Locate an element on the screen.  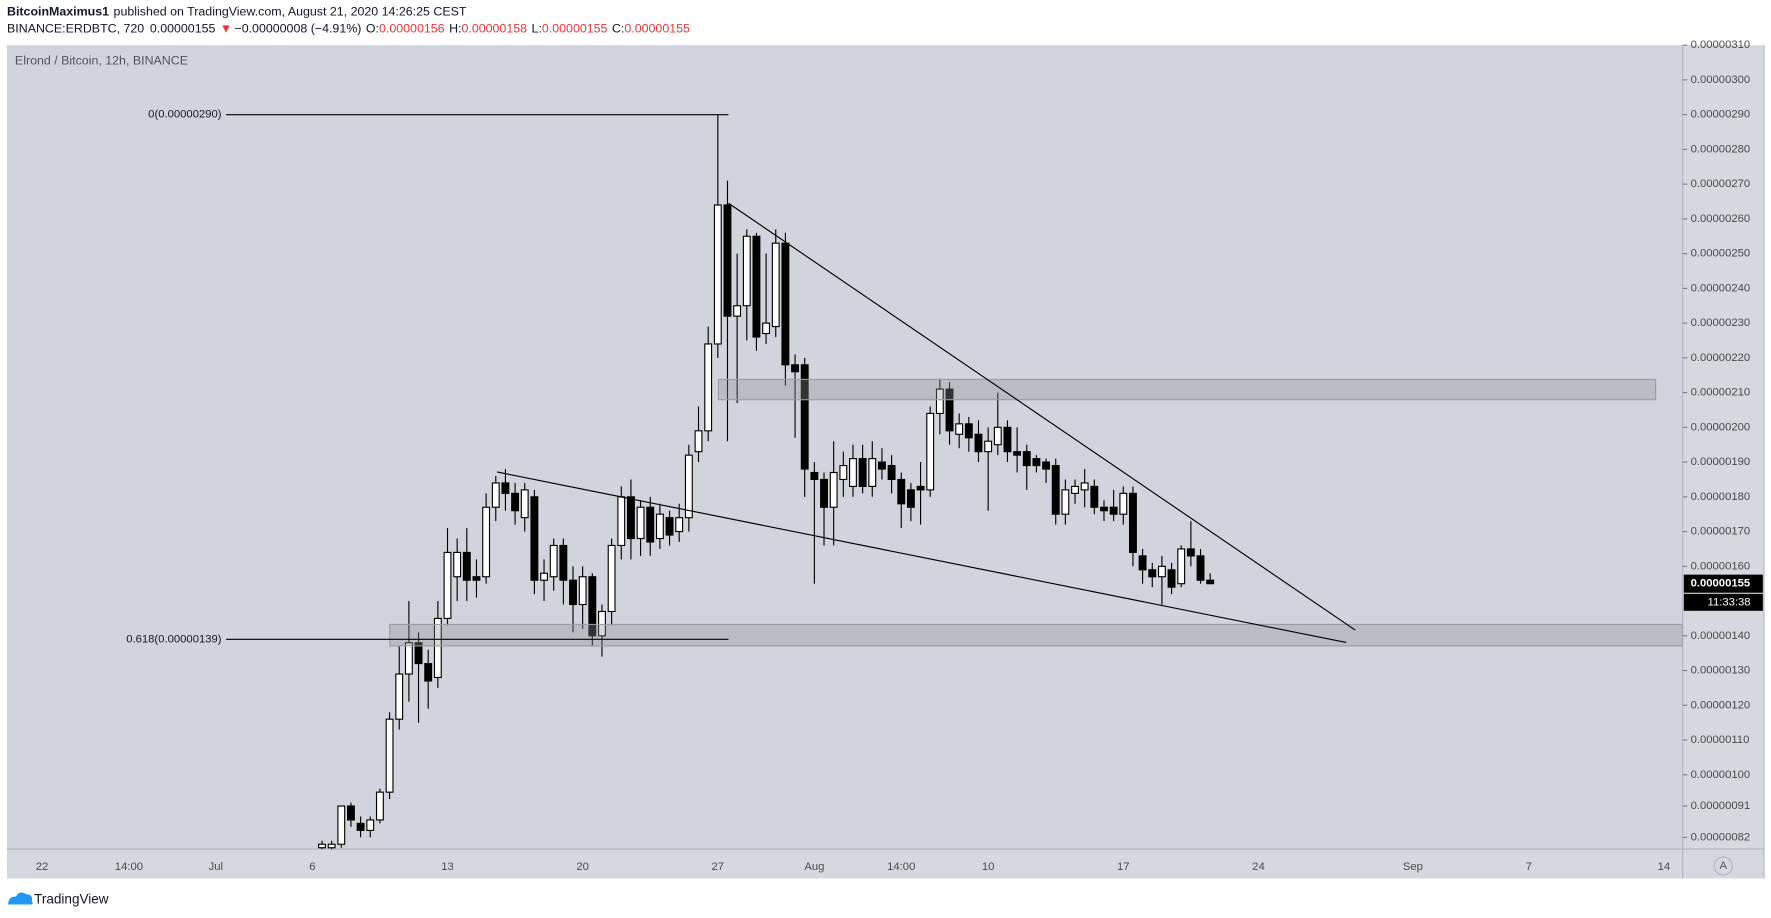
brand: TradingView is located at coordinates (71, 899).